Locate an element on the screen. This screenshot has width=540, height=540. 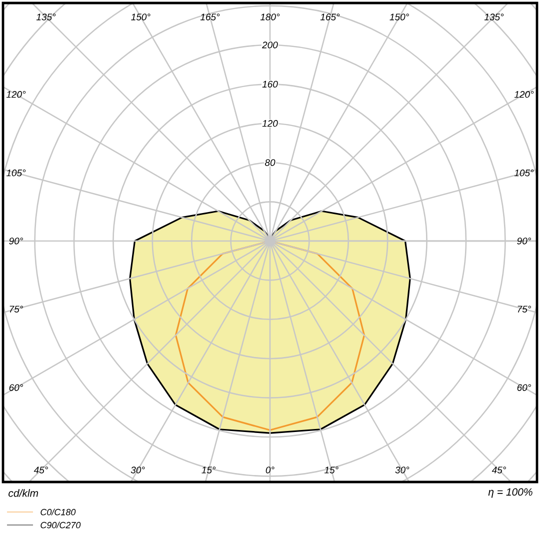
y-tick-label: 160 is located at coordinates (270, 84).